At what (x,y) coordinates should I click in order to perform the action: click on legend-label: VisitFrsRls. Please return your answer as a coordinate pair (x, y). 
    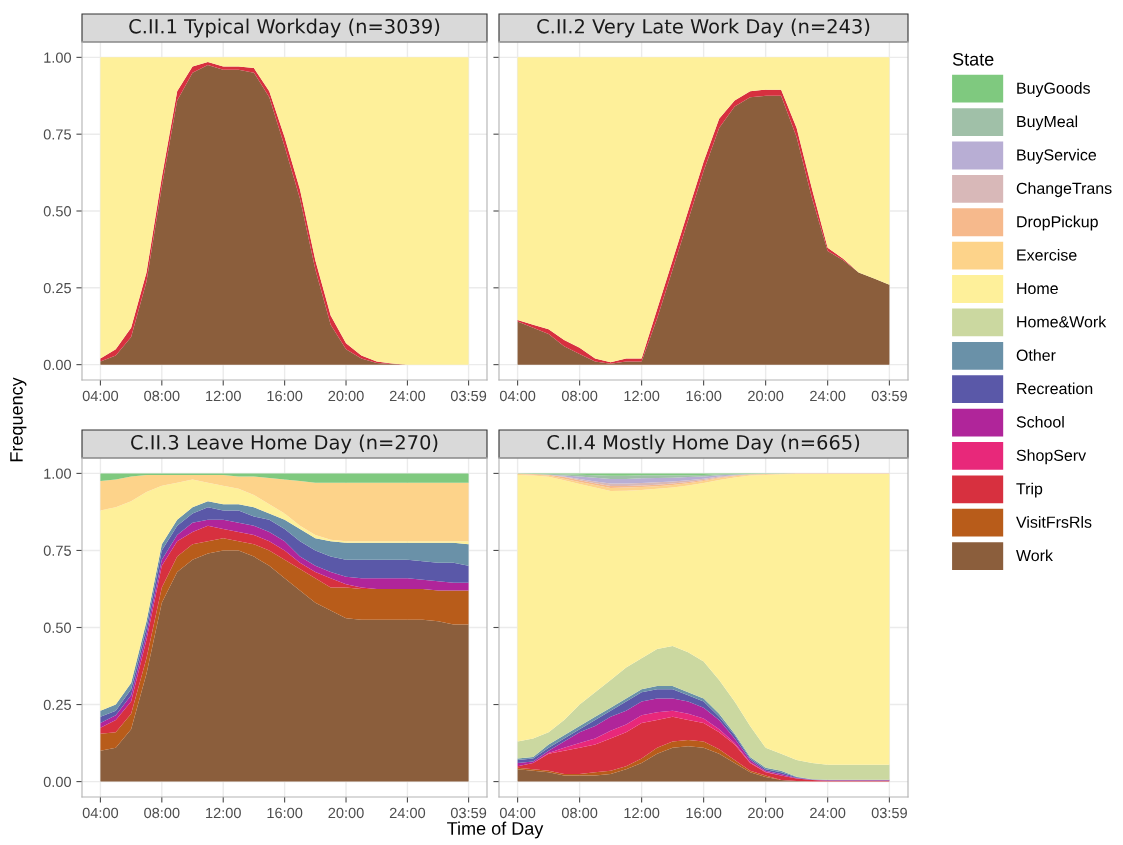
    Looking at the image, I should click on (1054, 522).